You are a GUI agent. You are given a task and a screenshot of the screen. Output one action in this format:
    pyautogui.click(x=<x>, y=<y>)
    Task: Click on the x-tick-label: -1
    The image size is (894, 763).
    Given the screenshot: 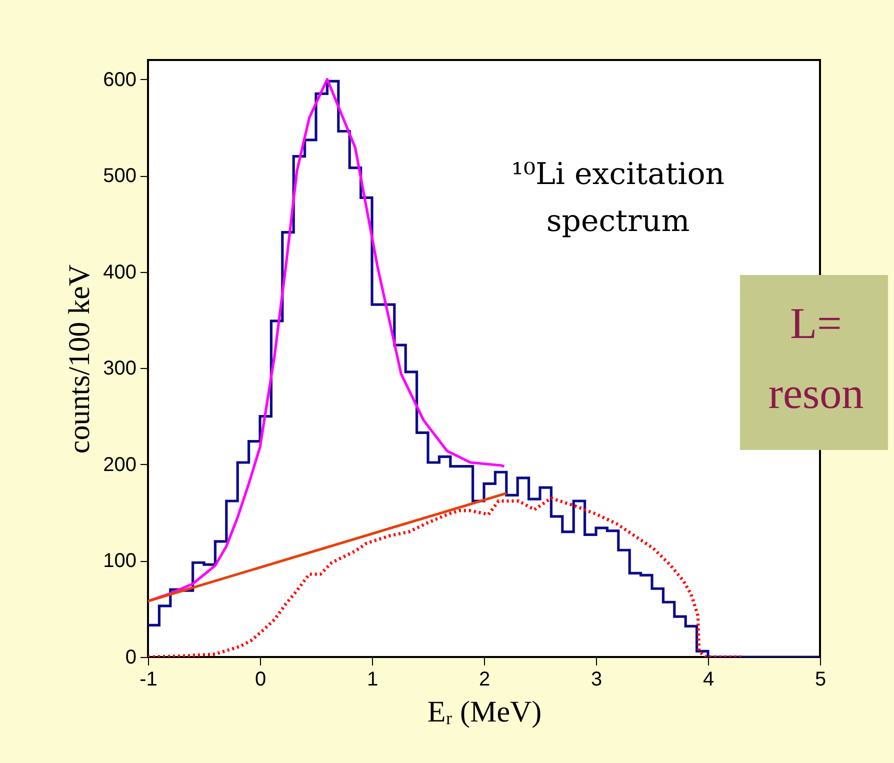 What is the action you would take?
    pyautogui.click(x=149, y=679)
    